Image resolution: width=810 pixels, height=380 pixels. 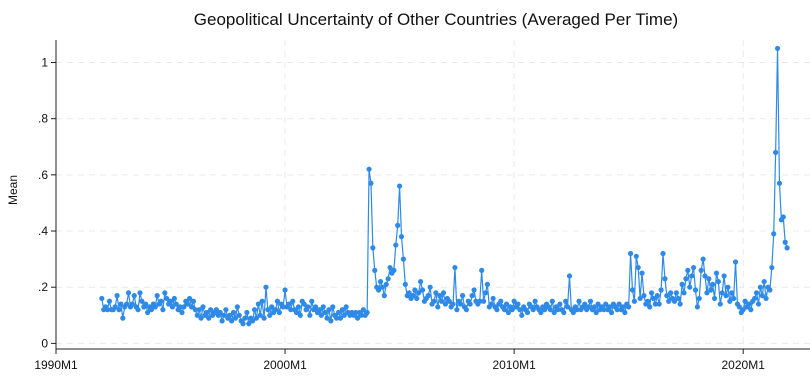 What do you see at coordinates (514, 365) in the screenshot?
I see `x-tick-label: 2010M1` at bounding box center [514, 365].